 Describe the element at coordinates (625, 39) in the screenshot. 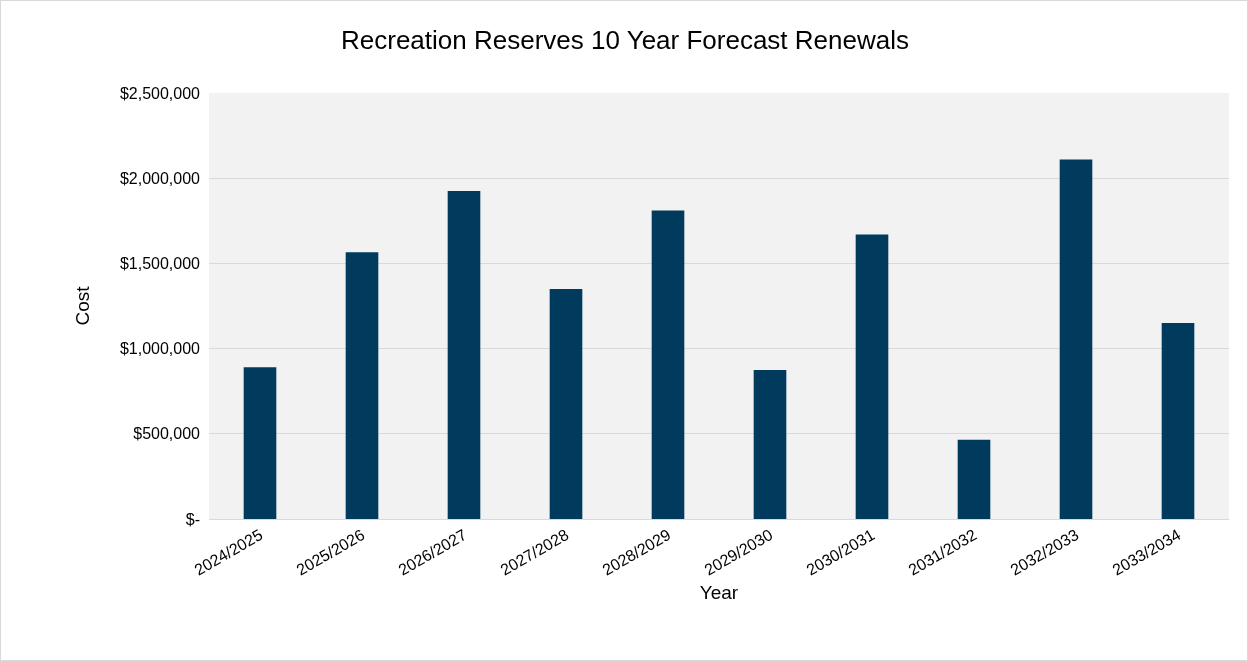

I see `chart-title: Recreation Reserves 10 Year Forecast Renewals` at that location.